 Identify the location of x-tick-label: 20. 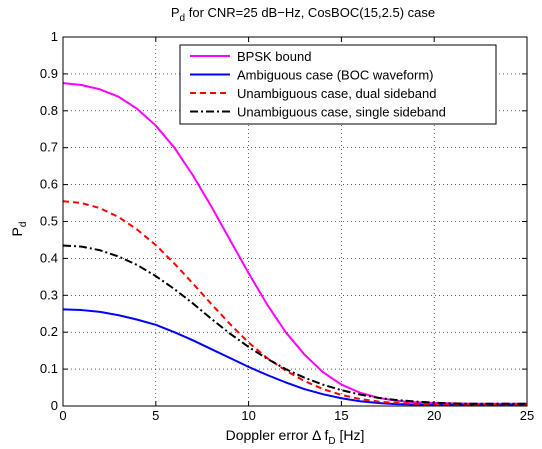
(434, 415).